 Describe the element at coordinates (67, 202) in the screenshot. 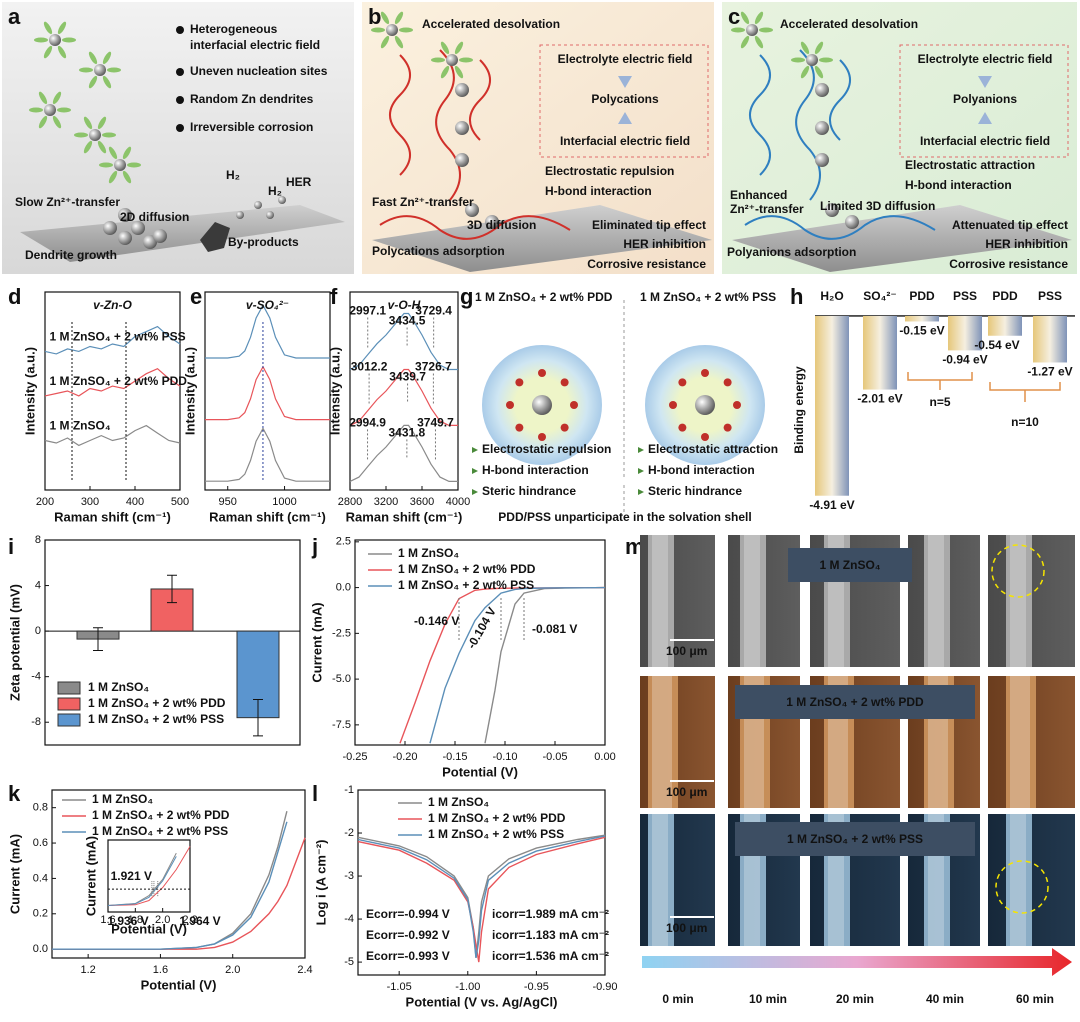

I see `label: Slow Zn²⁺-transfer` at that location.